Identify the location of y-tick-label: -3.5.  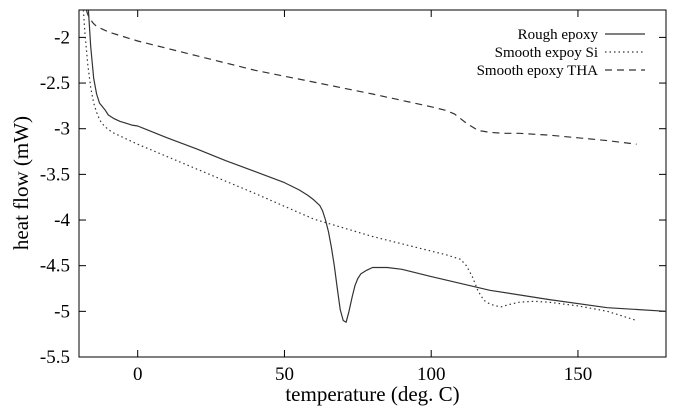
(55, 174).